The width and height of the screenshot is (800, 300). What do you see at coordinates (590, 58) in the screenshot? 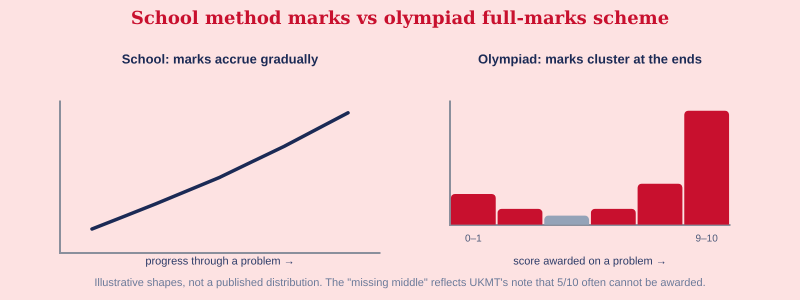
I see `chart-title: Olympiad: marks cluster at the ends` at bounding box center [590, 58].